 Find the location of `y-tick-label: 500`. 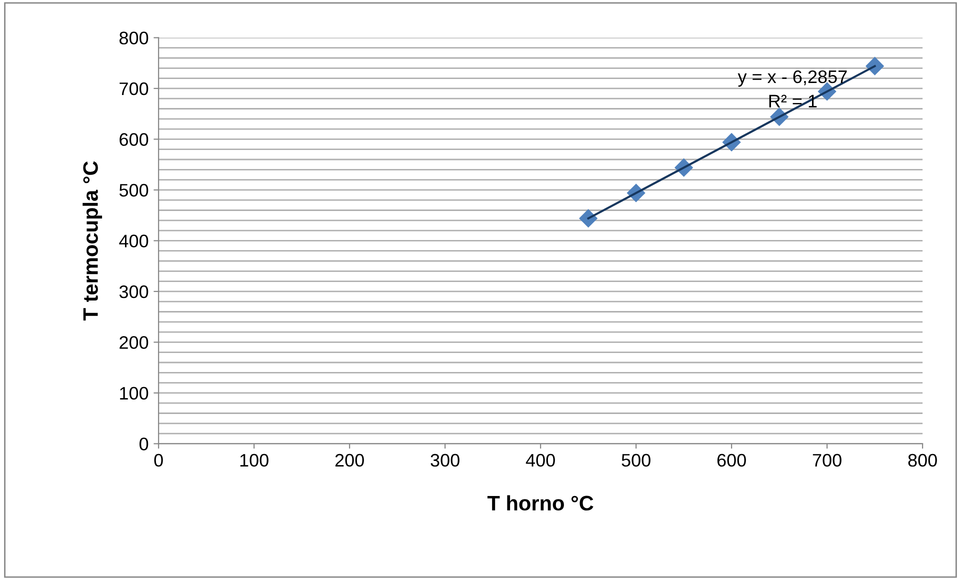

y-tick-label: 500 is located at coordinates (133, 190).